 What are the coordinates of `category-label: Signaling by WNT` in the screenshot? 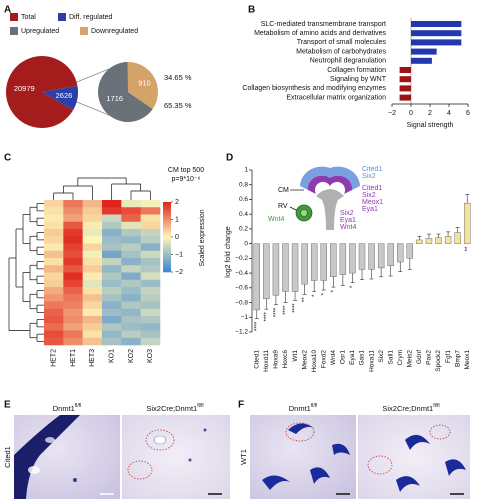 It's located at (358, 79).